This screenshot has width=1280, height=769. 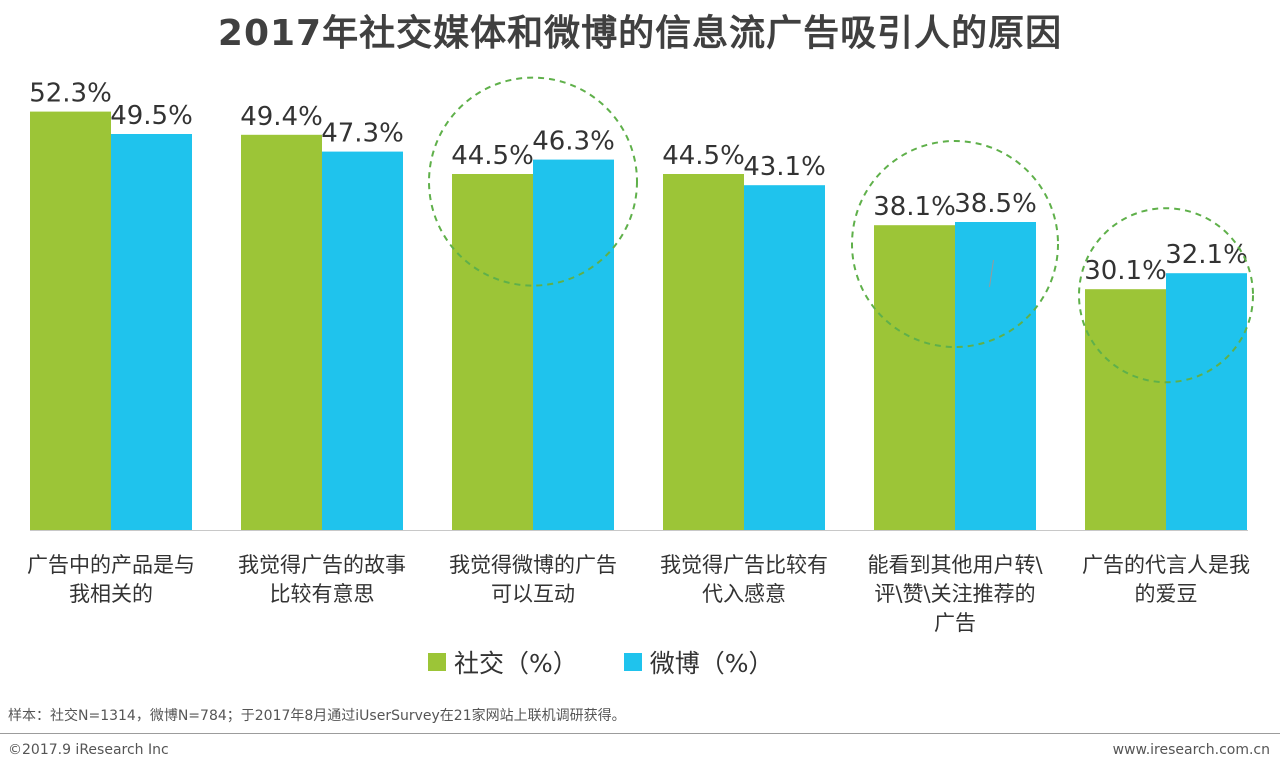 I want to click on data-label-weibo-4: 38.5%, so click(x=995, y=204).